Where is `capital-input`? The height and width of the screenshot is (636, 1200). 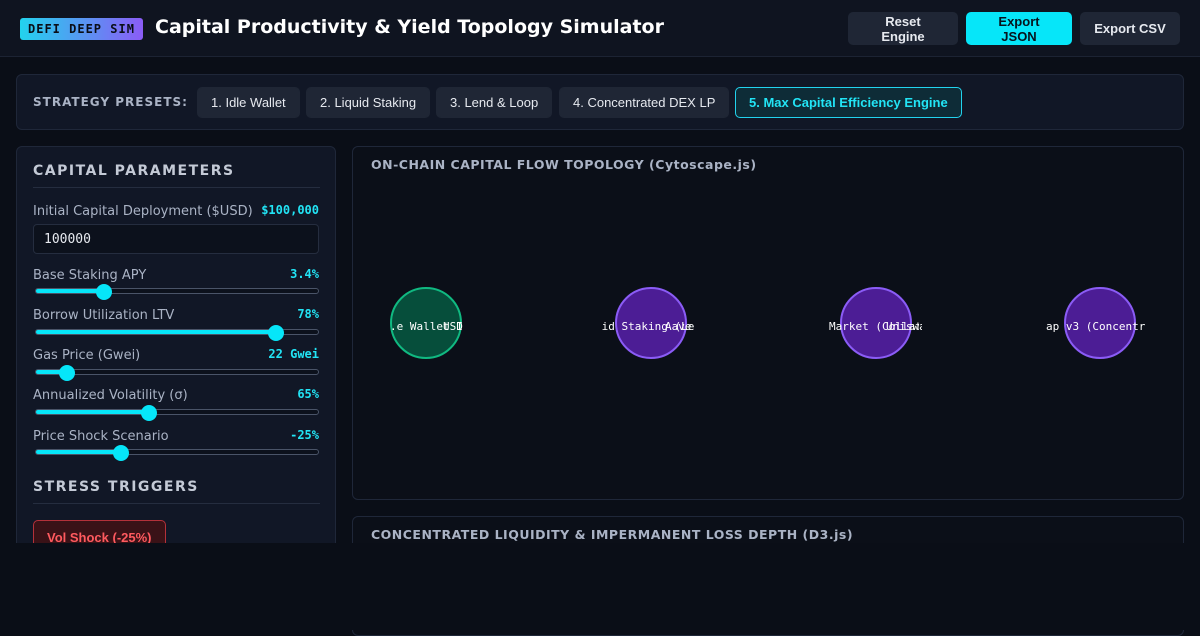
capital-input is located at coordinates (176, 239).